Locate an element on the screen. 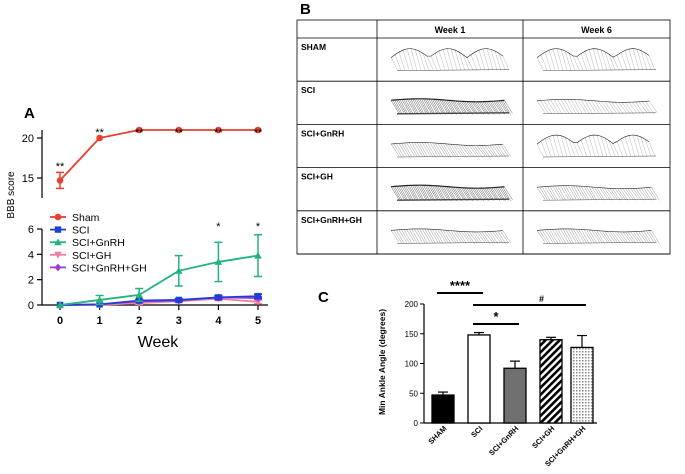 The height and width of the screenshot is (474, 685). legend-label: Sham is located at coordinates (86, 218).